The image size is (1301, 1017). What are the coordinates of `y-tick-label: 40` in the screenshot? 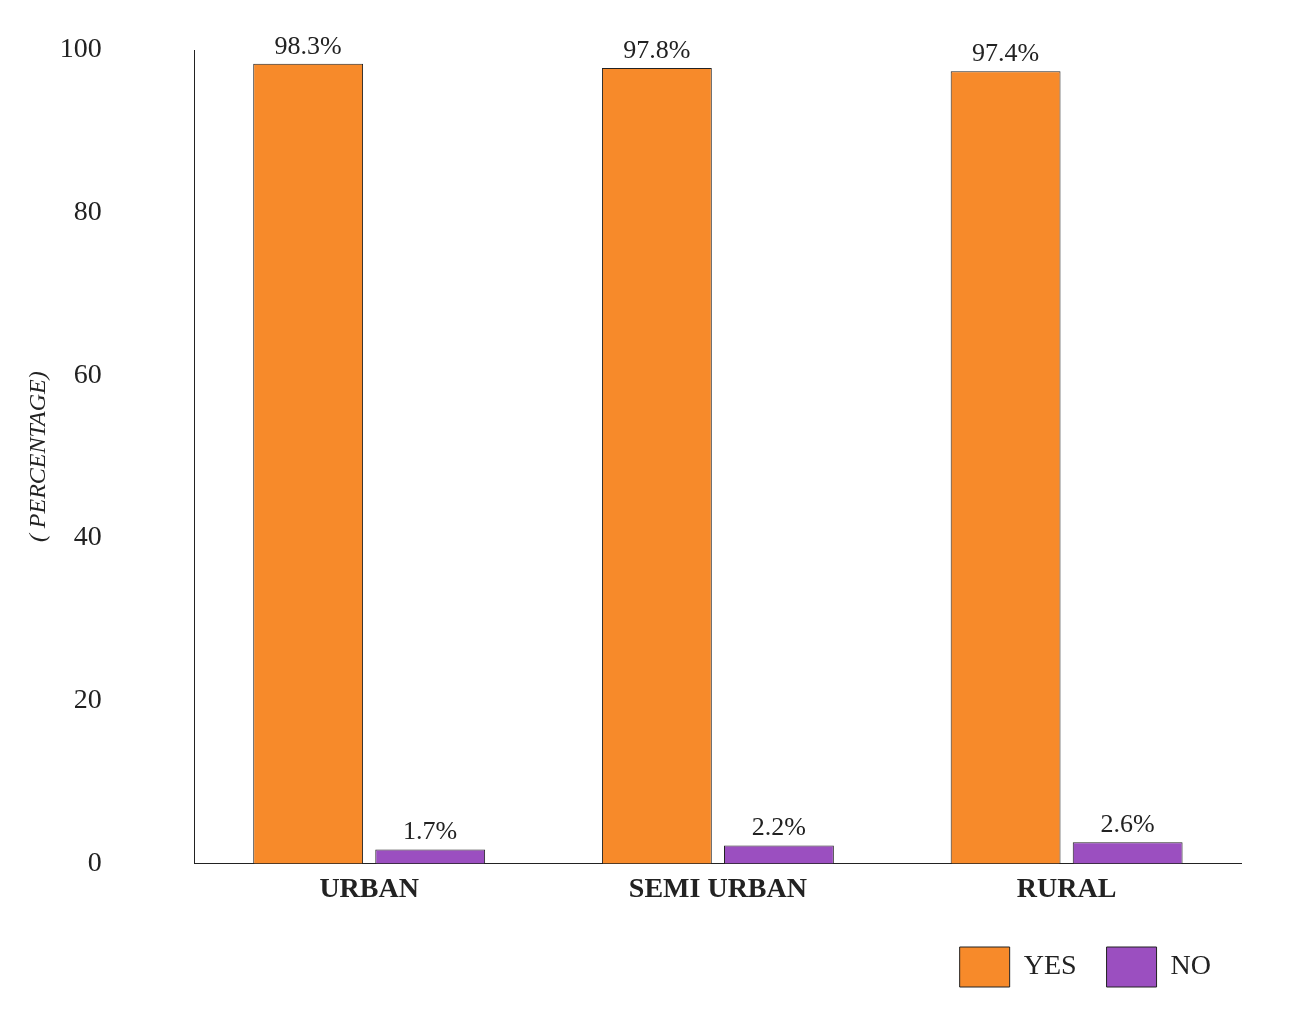 It's located at (87, 536).